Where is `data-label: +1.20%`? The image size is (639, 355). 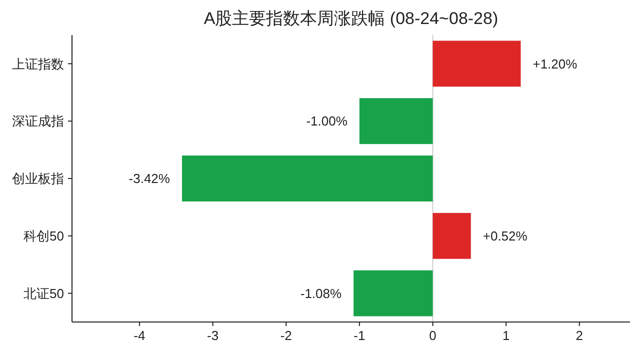 data-label: +1.20% is located at coordinates (555, 64).